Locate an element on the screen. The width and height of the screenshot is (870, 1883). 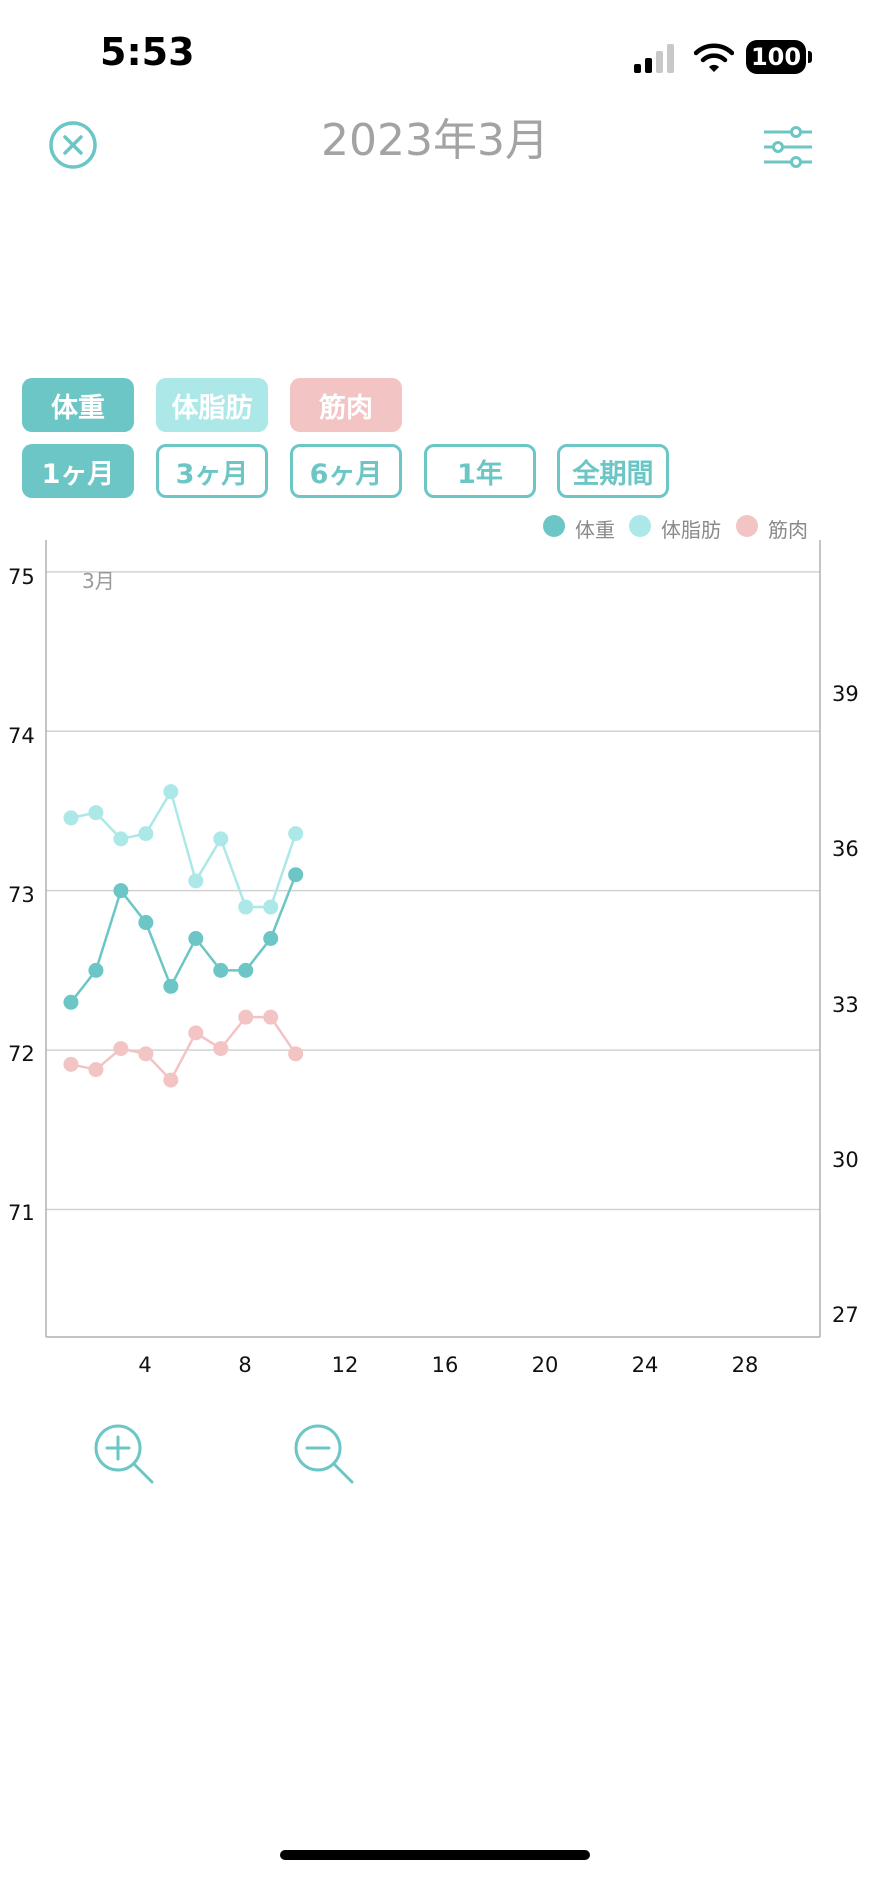
y-right-tick: 33 is located at coordinates (845, 1005).